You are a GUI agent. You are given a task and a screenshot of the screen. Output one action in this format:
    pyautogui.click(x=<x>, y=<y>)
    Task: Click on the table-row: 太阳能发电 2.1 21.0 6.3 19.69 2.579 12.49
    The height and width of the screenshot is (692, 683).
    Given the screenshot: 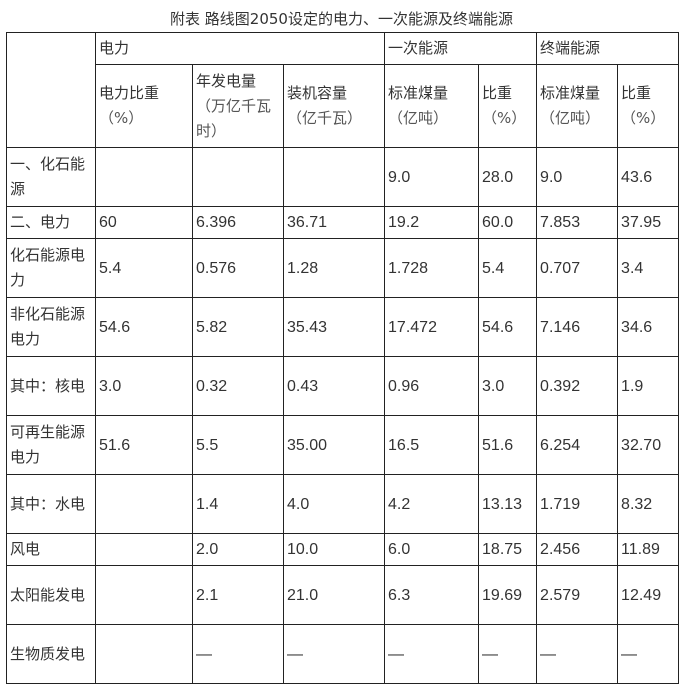 What is the action you would take?
    pyautogui.click(x=343, y=595)
    